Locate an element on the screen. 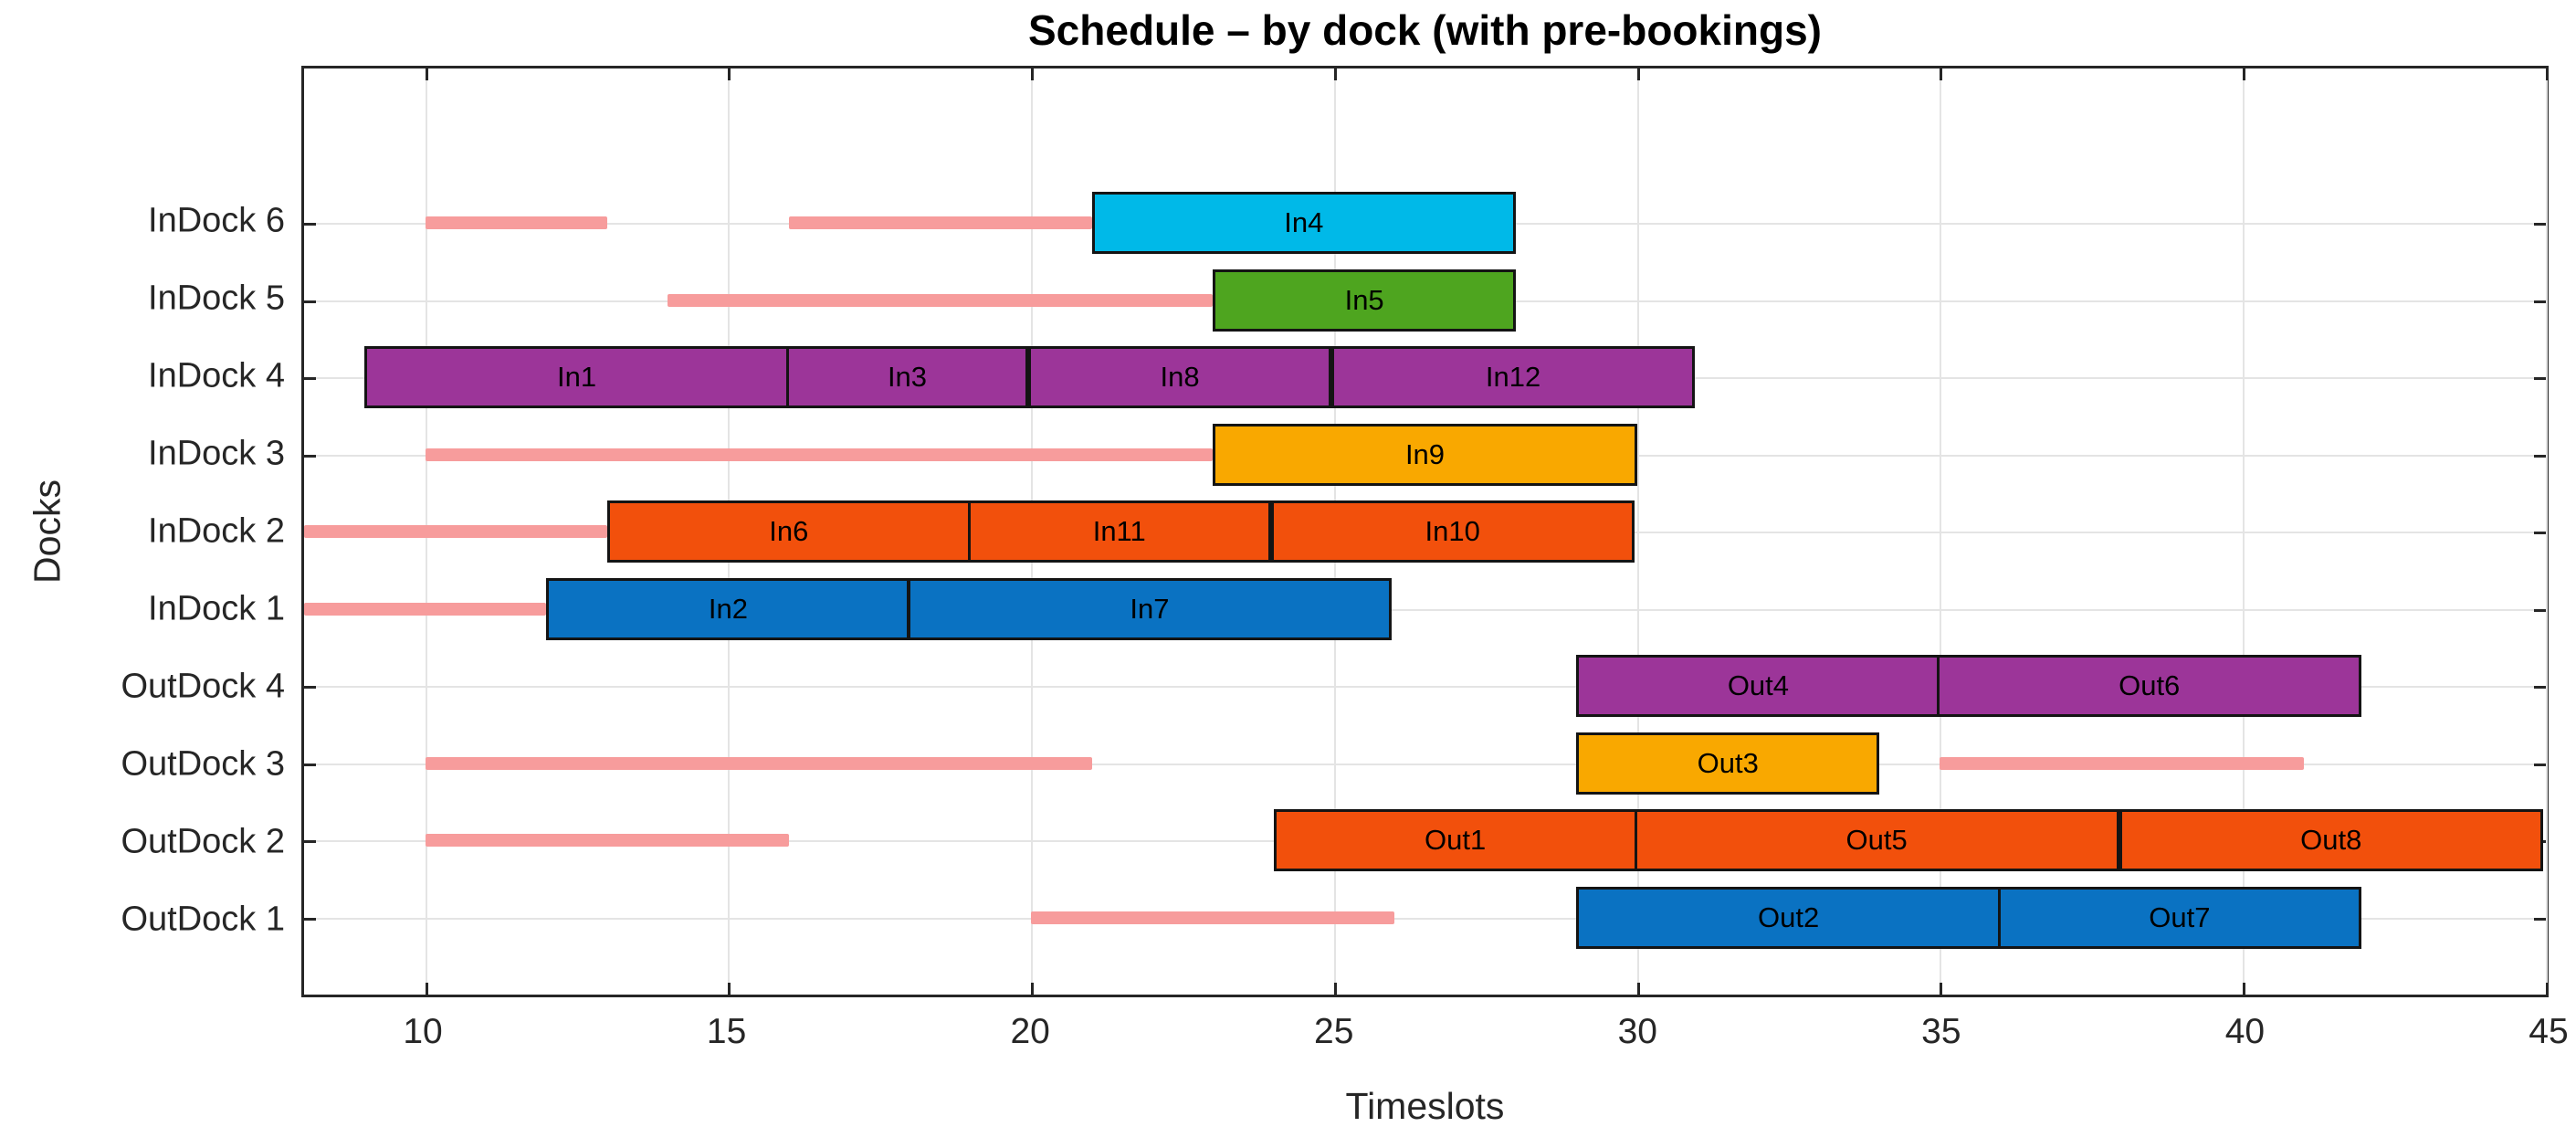 Image resolution: width=2576 pixels, height=1148 pixels. bar-label: In4 is located at coordinates (1304, 222).